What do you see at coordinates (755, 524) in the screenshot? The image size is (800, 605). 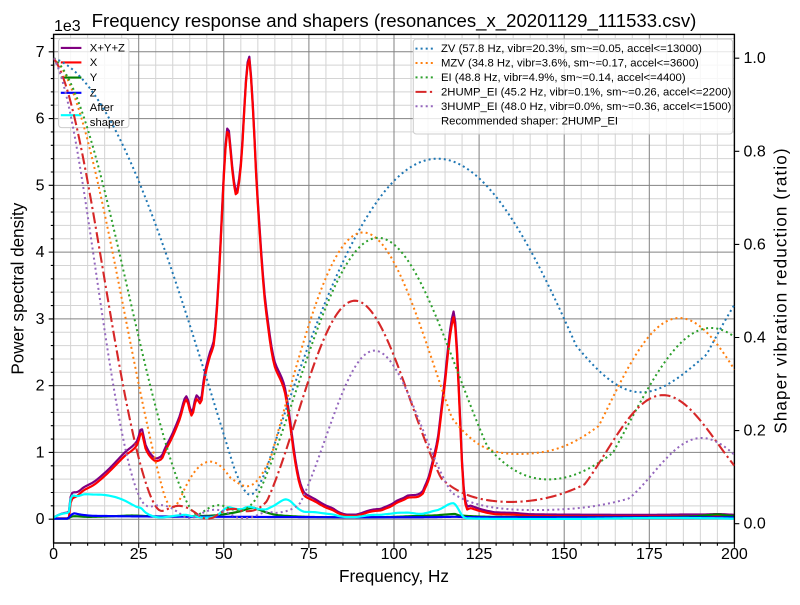 I see `svg-text: 0.0` at bounding box center [755, 524].